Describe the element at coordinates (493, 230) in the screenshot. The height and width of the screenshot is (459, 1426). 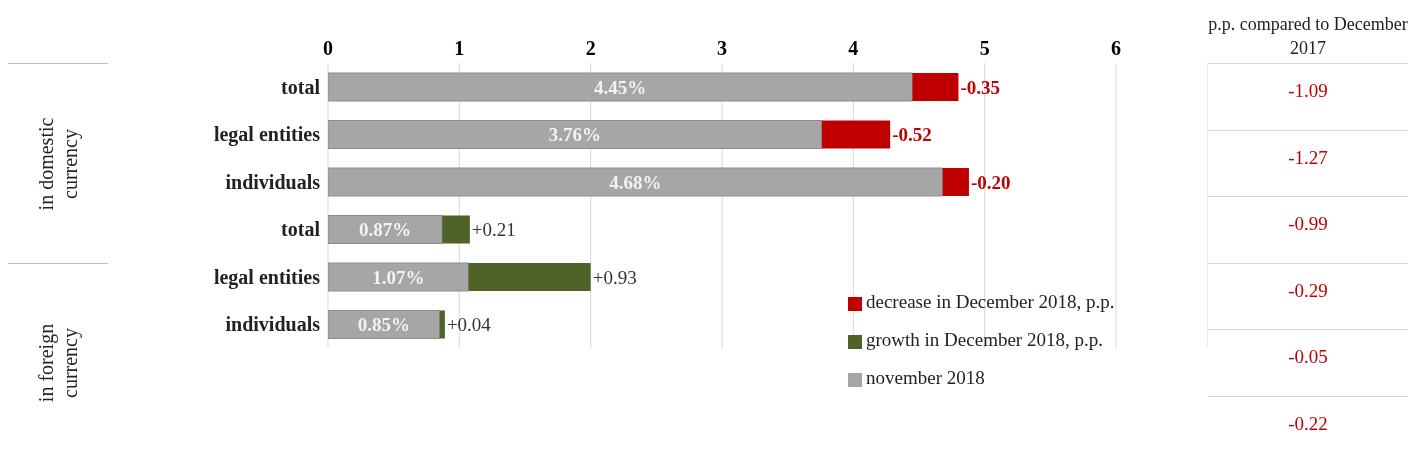
I see `data-label: +0.21` at that location.